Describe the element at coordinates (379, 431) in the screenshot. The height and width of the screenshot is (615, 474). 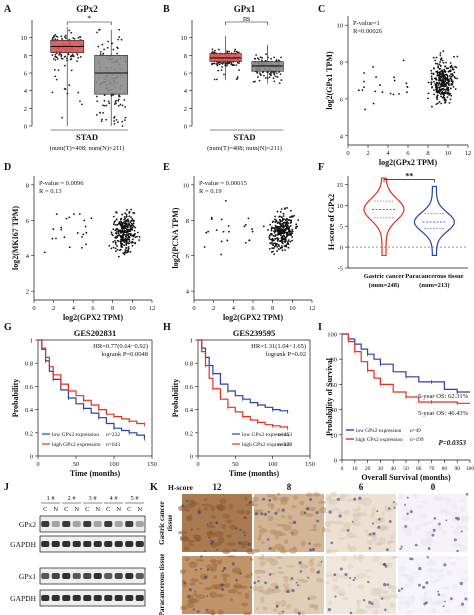
I see `legend-label: low GPx2 expression` at that location.